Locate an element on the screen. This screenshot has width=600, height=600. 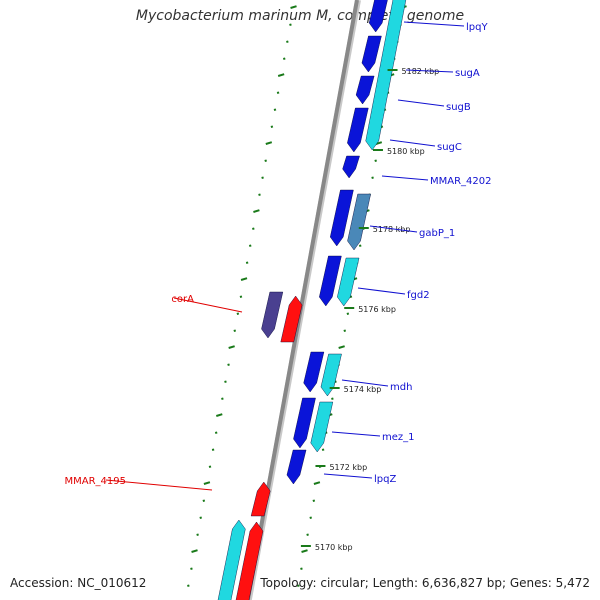
scale-label: 5180 kbp is located at coordinates (406, 151).